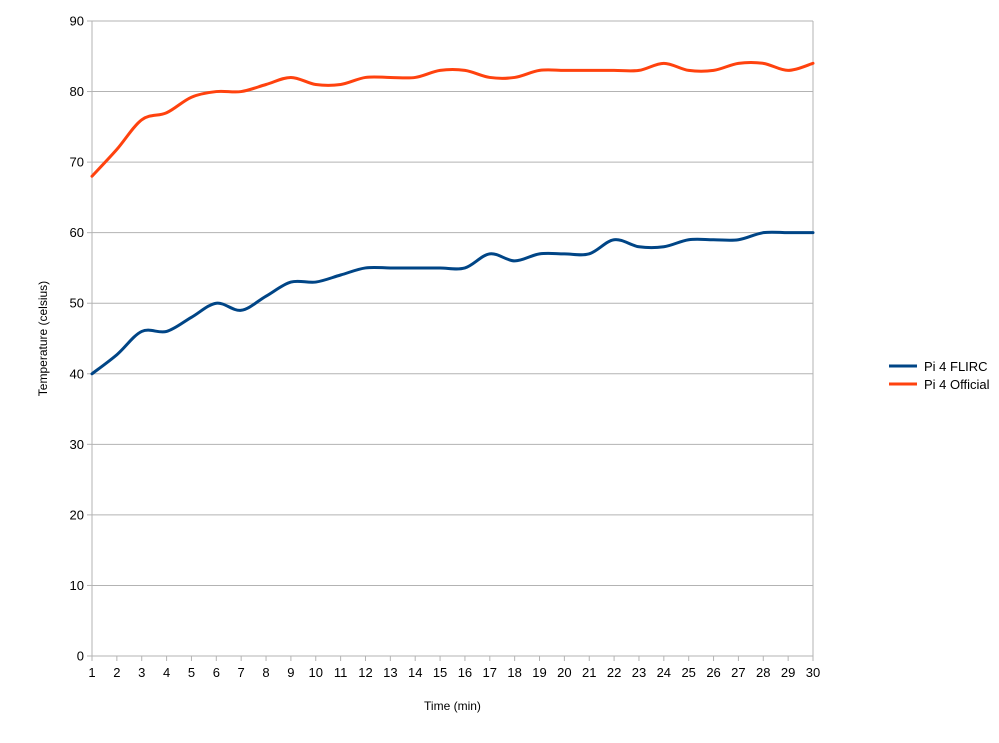 The width and height of the screenshot is (999, 743). I want to click on x-tick-label: 30, so click(813, 672).